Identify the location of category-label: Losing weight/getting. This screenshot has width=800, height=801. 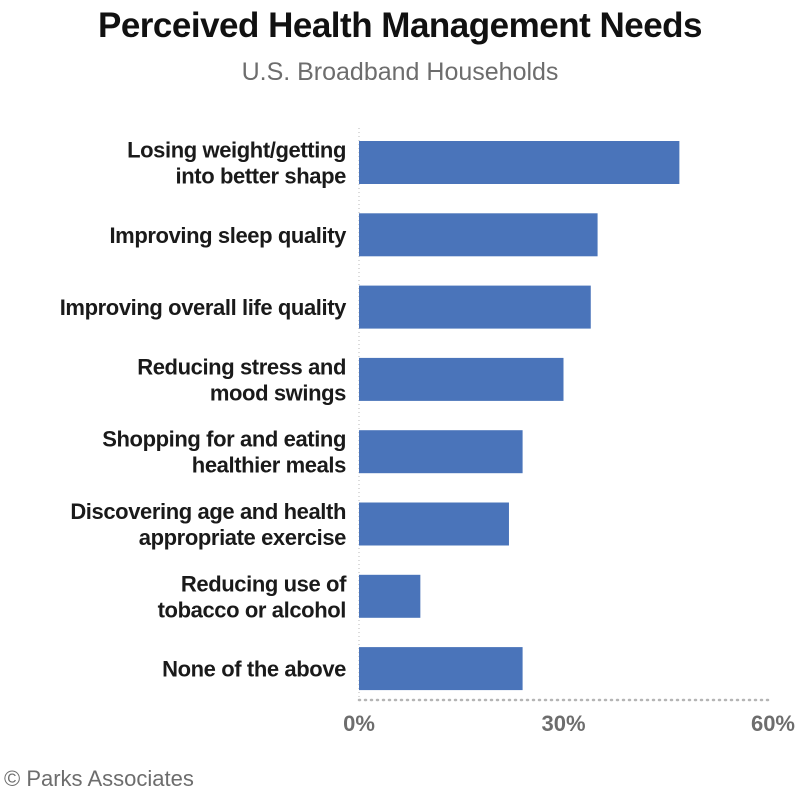
(236, 150).